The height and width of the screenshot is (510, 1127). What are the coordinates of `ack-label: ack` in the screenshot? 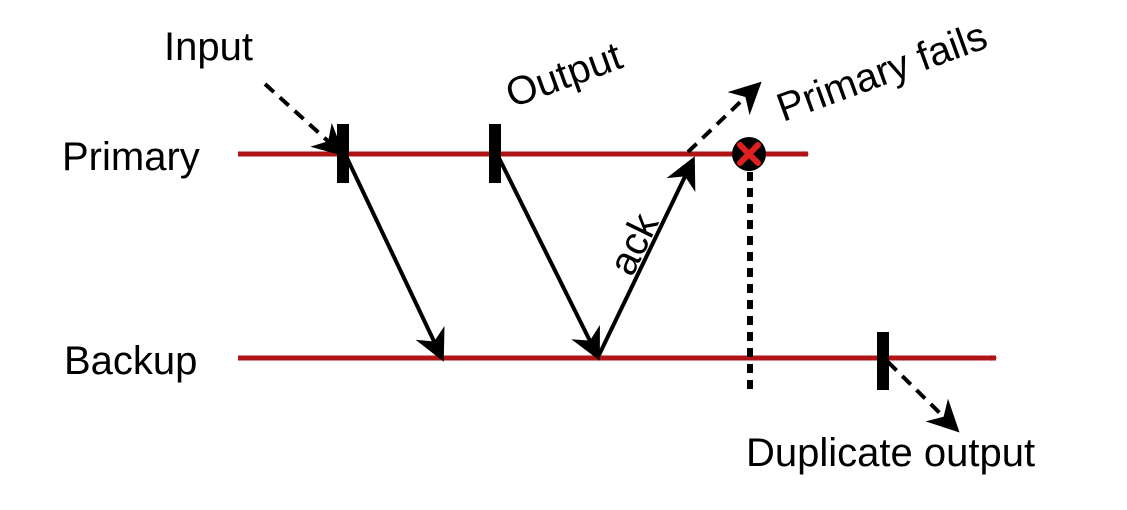 It's located at (634, 244).